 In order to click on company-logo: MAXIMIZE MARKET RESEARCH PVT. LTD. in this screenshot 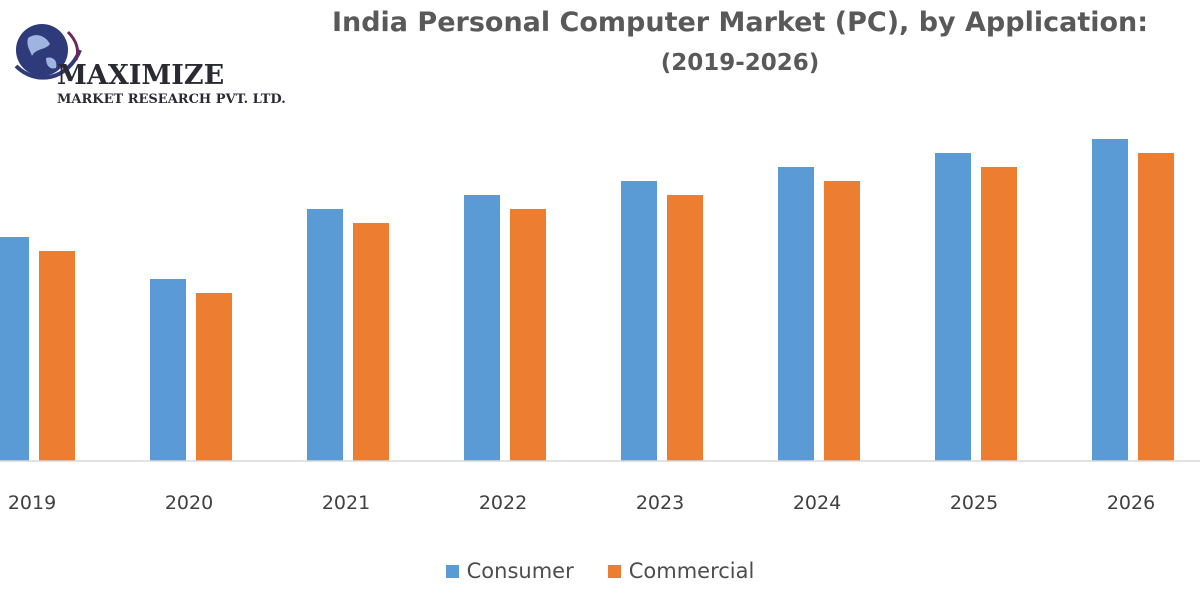, I will do `click(150, 60)`.